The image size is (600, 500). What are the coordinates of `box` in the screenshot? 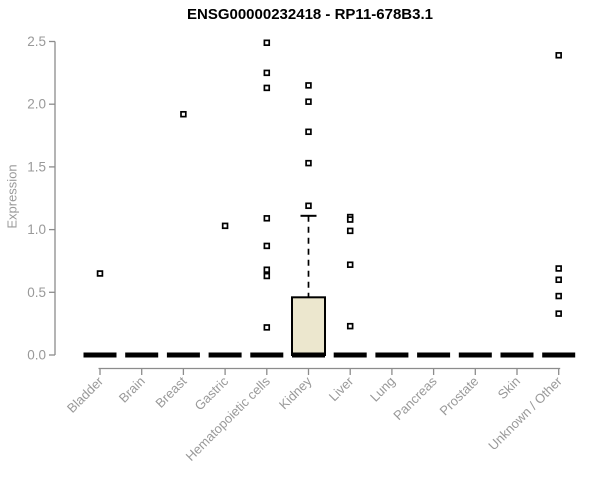 It's located at (308, 326).